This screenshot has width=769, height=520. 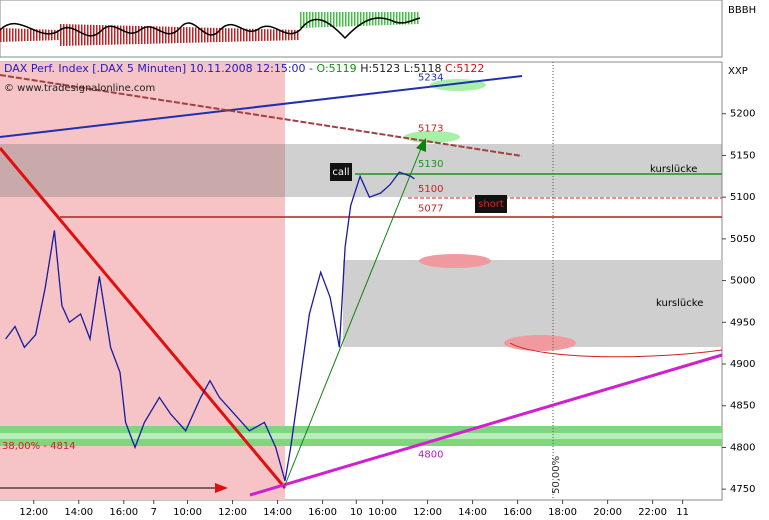 What do you see at coordinates (39, 446) in the screenshot?
I see `annotation: 38,00% - 4814` at bounding box center [39, 446].